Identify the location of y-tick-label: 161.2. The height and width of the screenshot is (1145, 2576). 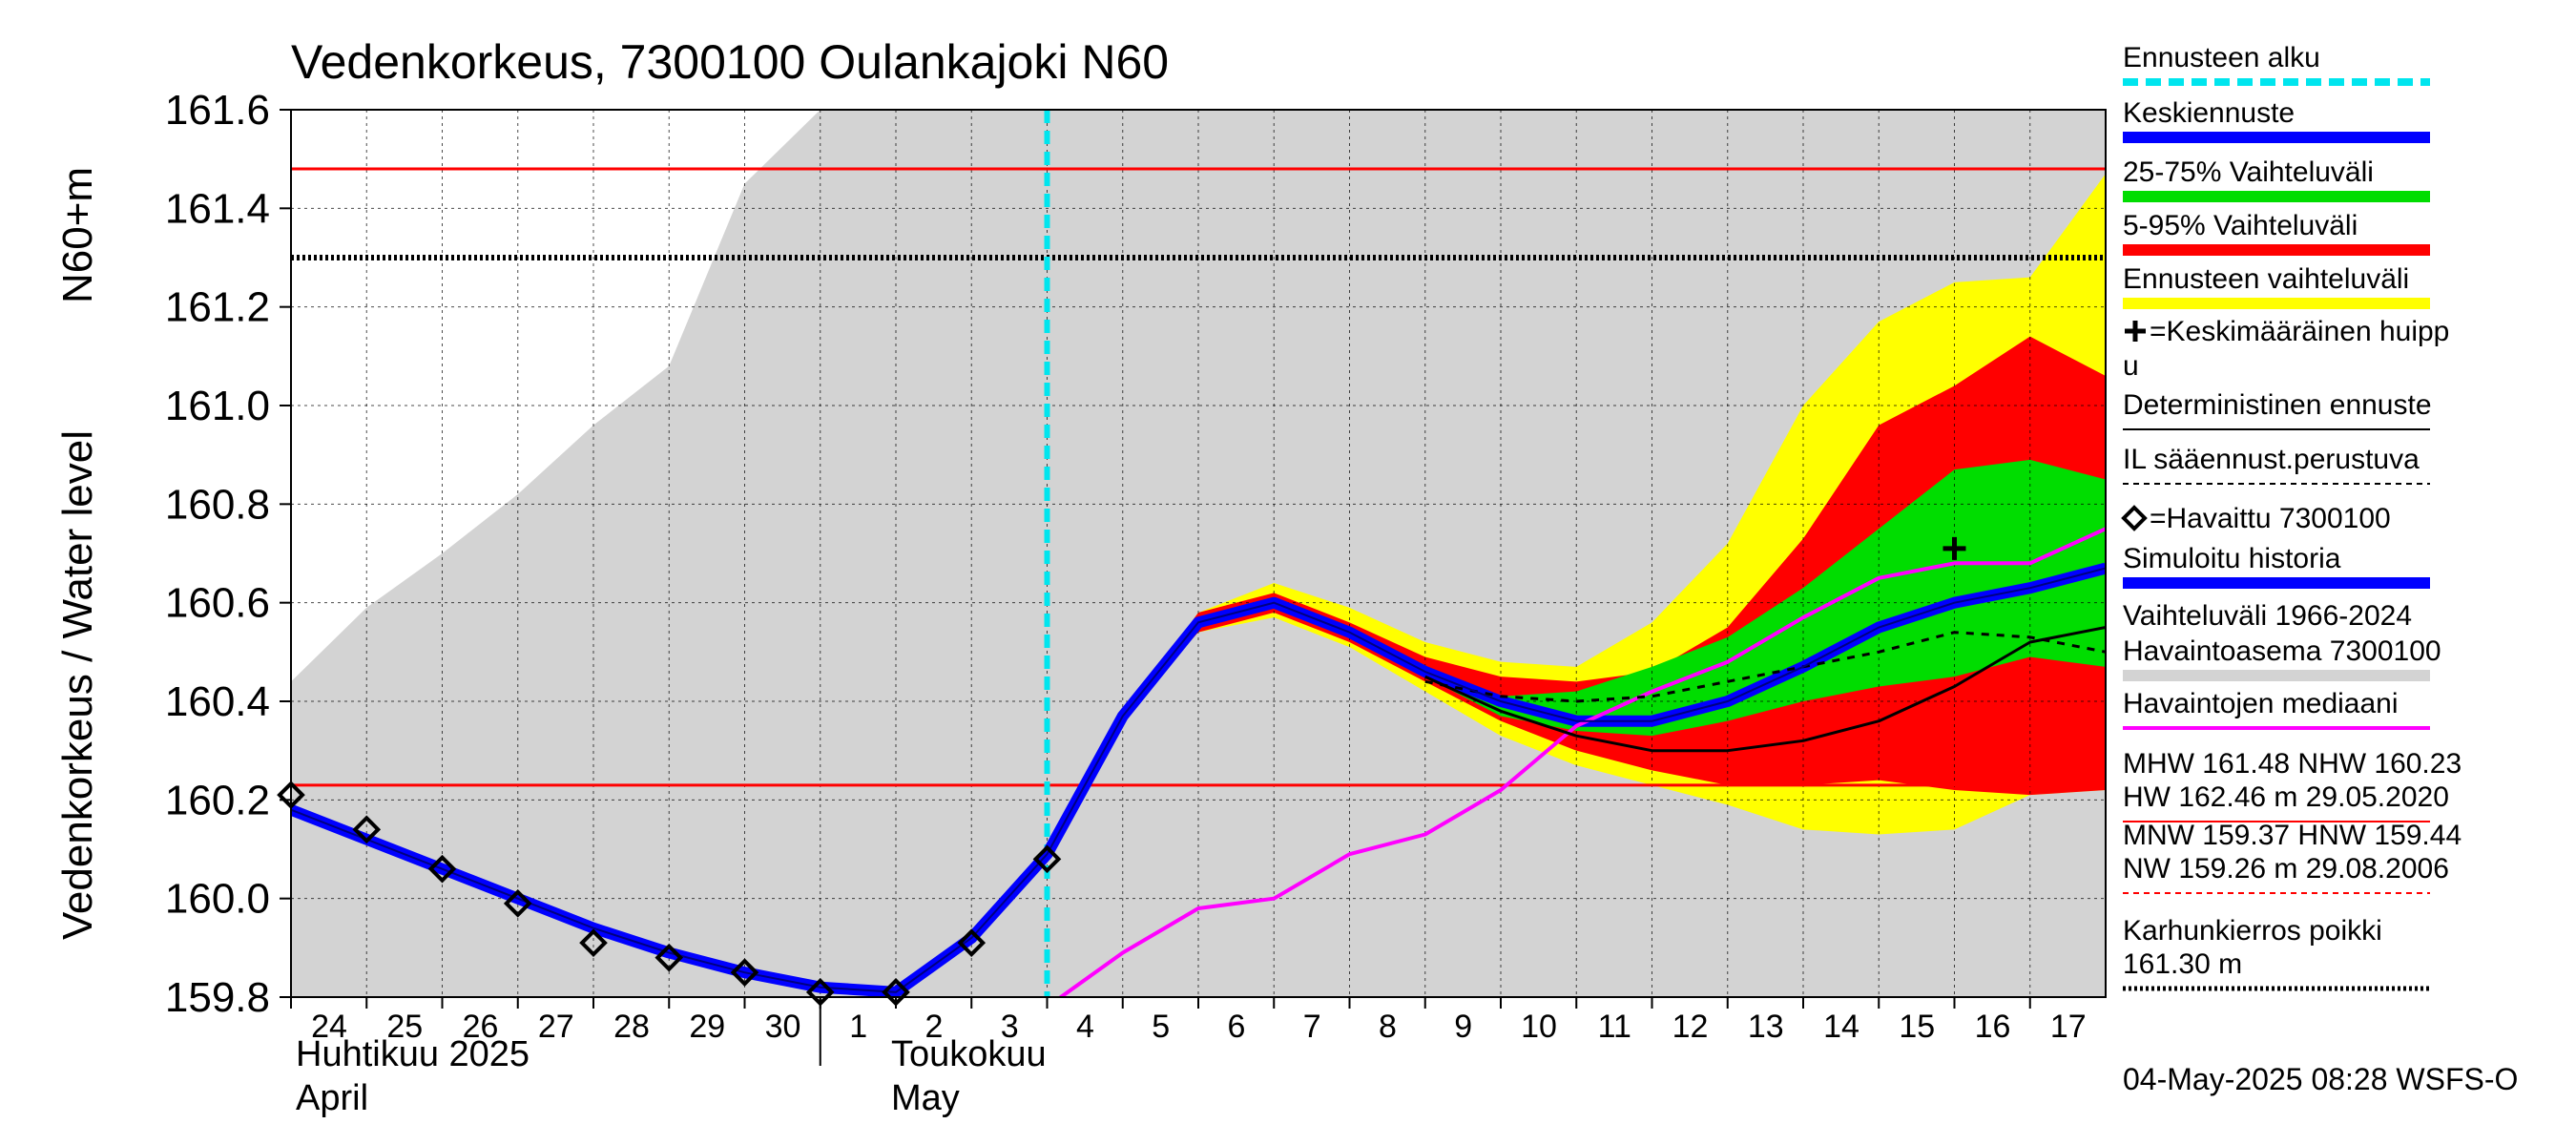
(217, 308).